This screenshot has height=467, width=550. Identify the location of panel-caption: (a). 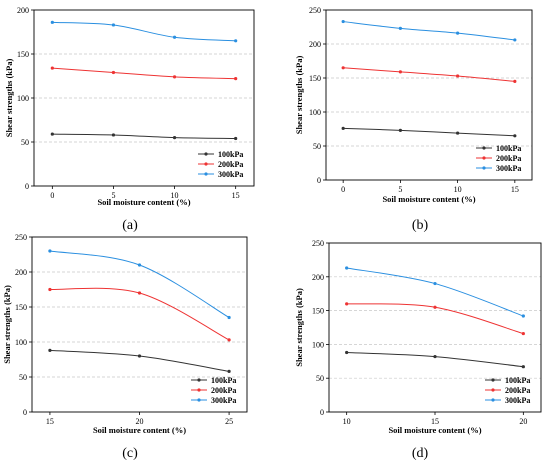
(130, 225).